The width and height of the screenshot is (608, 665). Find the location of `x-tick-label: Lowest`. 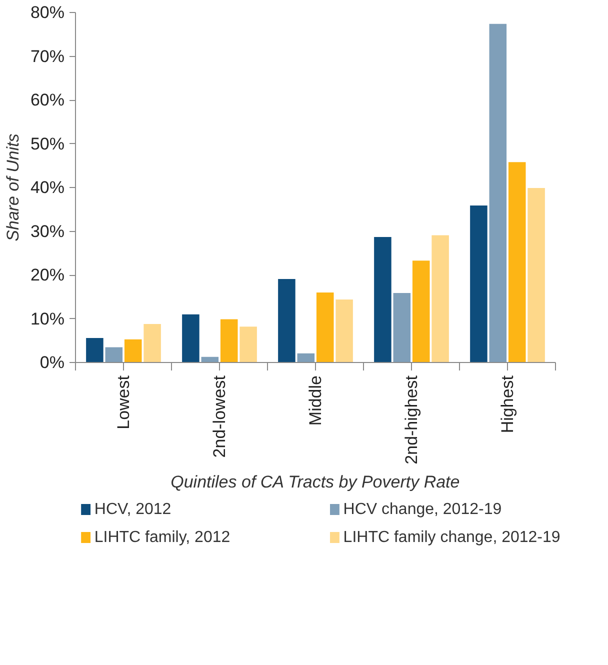

x-tick-label: Lowest is located at coordinates (123, 402).